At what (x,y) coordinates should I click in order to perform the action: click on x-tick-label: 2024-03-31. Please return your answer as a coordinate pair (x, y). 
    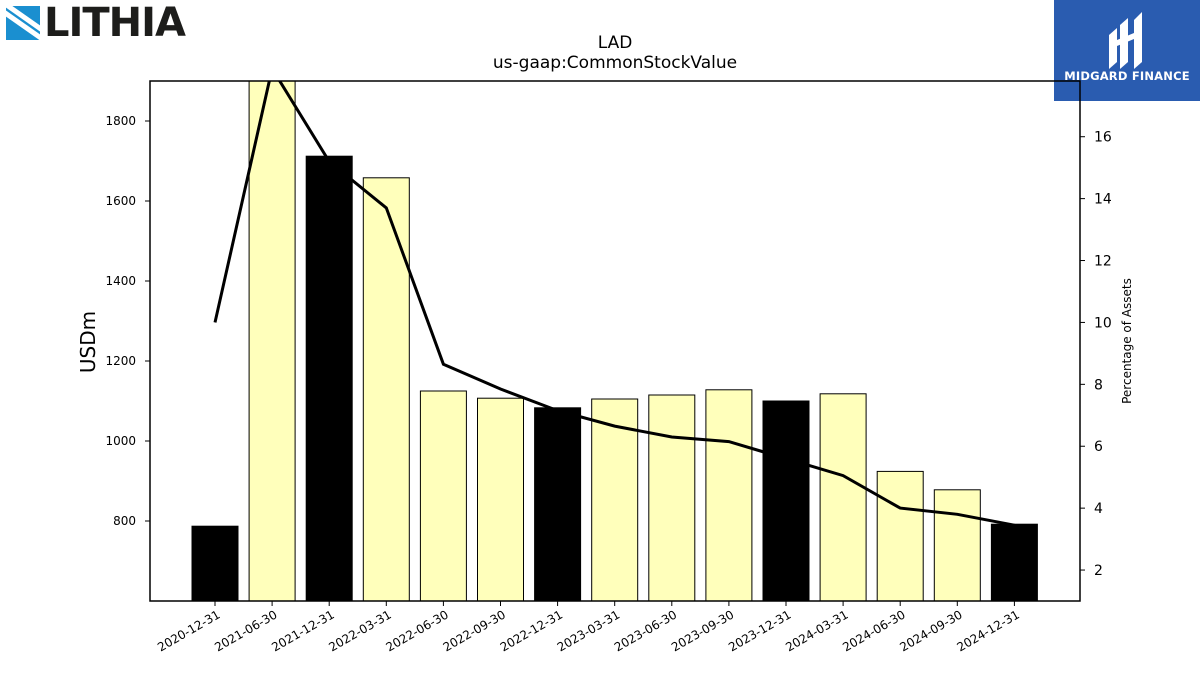
    Looking at the image, I should click on (816, 630).